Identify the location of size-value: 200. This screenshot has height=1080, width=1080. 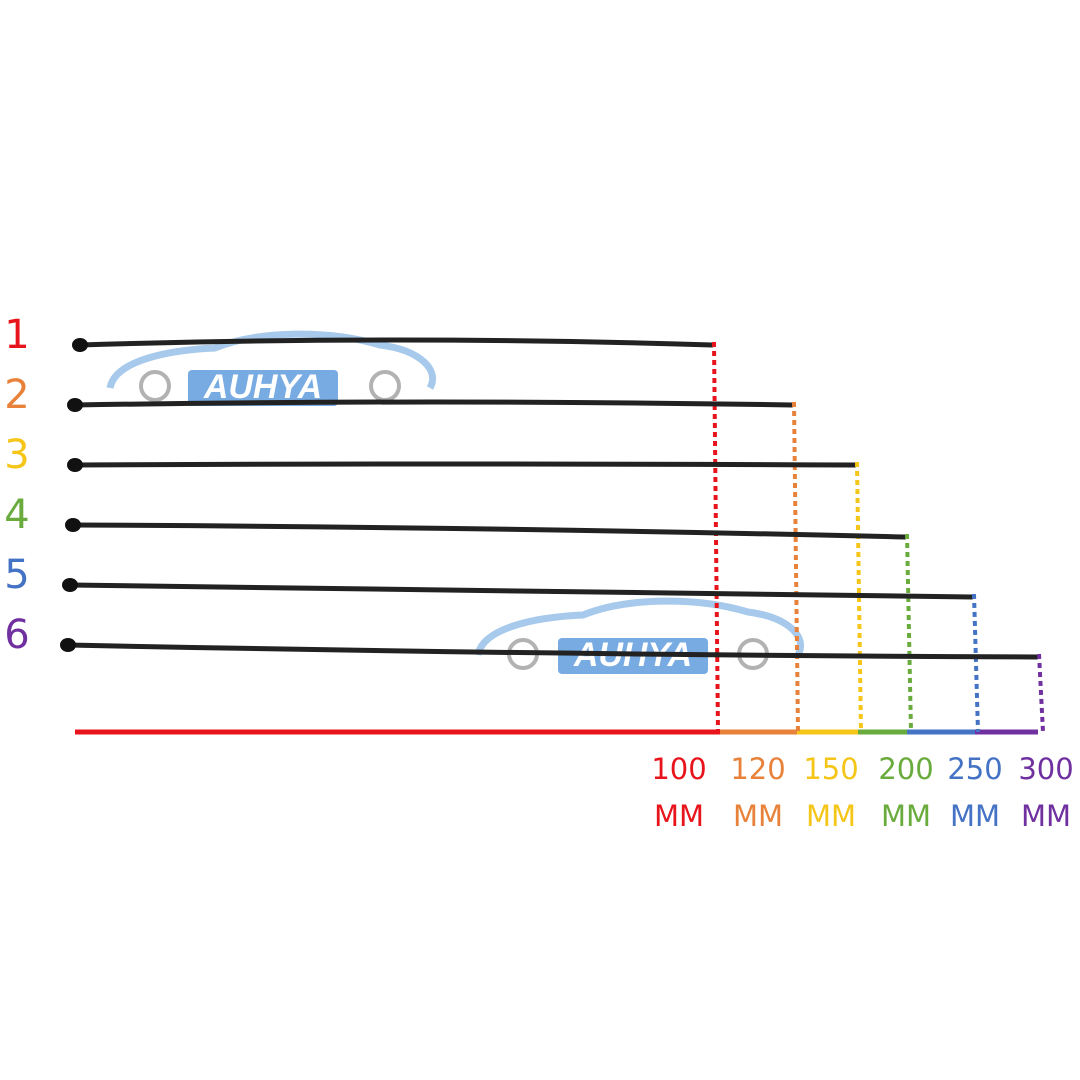
(905, 769).